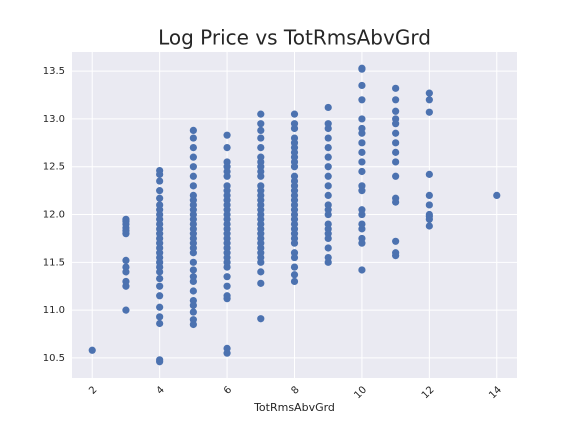 The width and height of the screenshot is (576, 432). Describe the element at coordinates (54, 215) in the screenshot. I see `y-tick-label: 12.0` at that location.